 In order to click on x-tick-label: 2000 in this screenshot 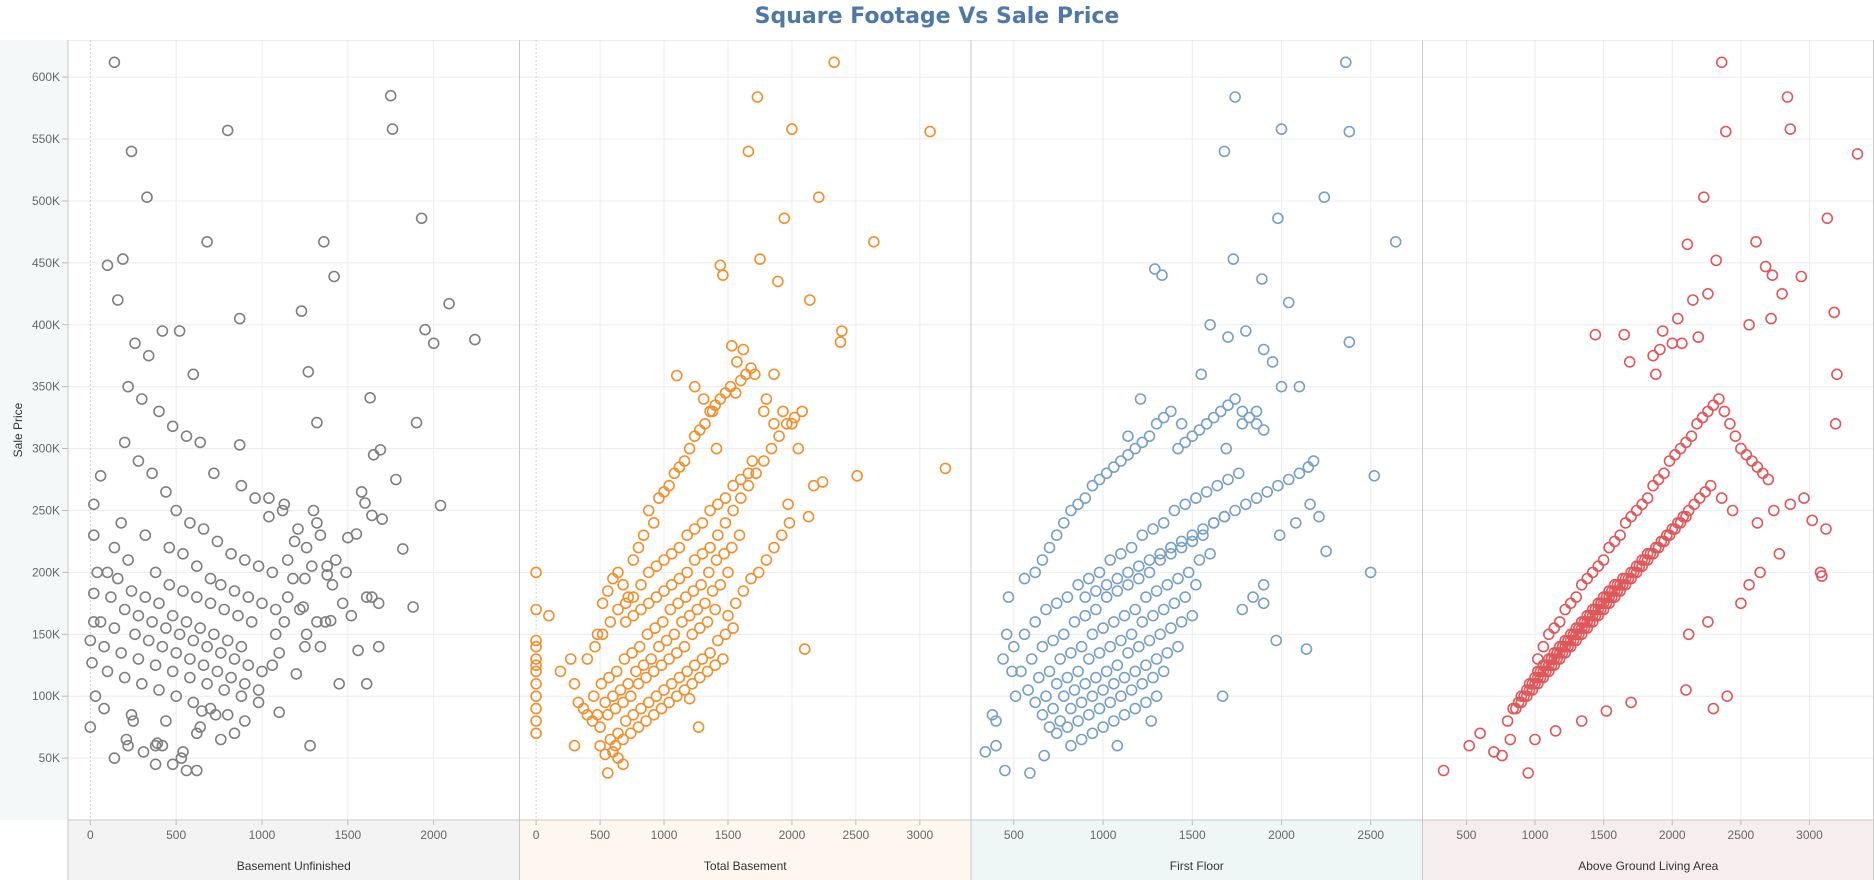, I will do `click(792, 835)`.